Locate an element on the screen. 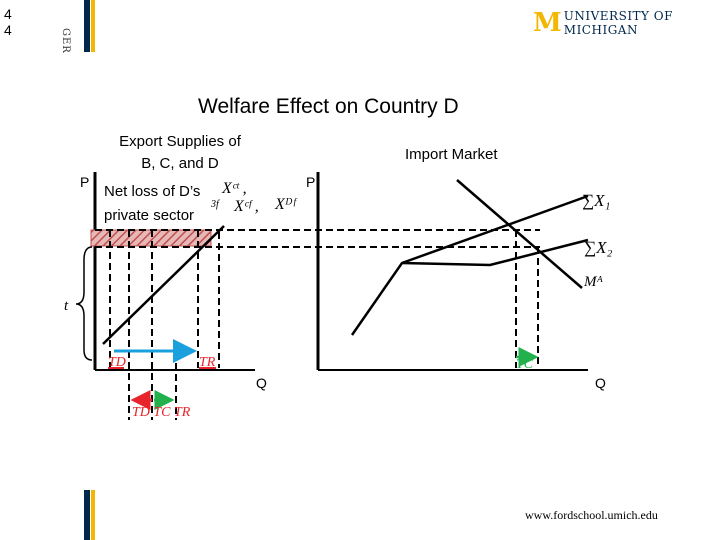 Image resolution: width=720 pixels, height=540 pixels. net-loss-label: Net loss of D’s private sector is located at coordinates (152, 204).